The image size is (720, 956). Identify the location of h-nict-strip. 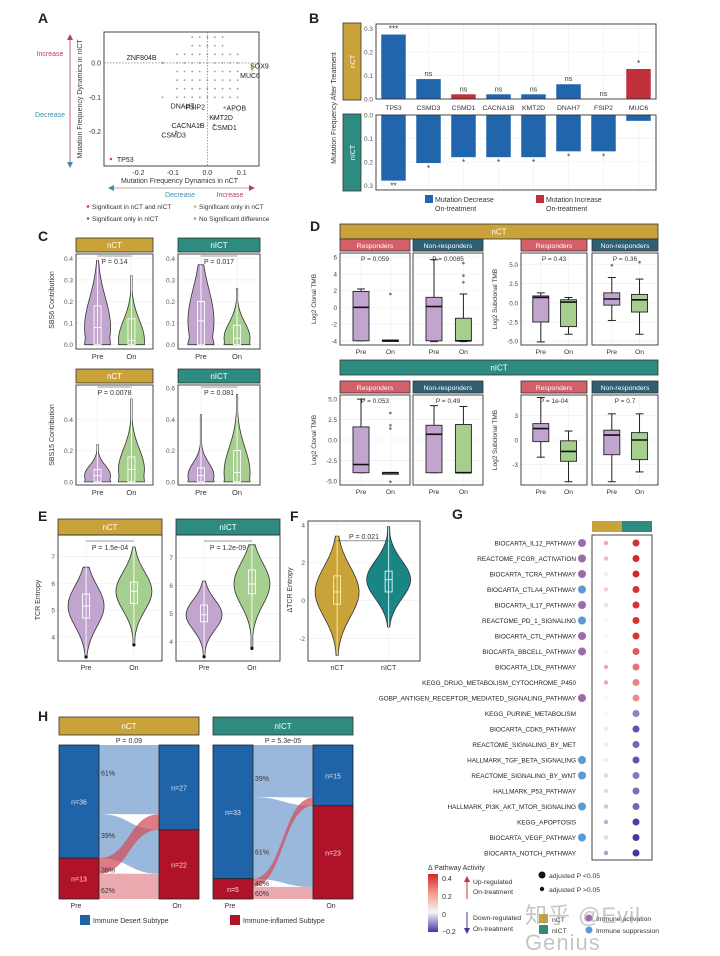
(283, 726).